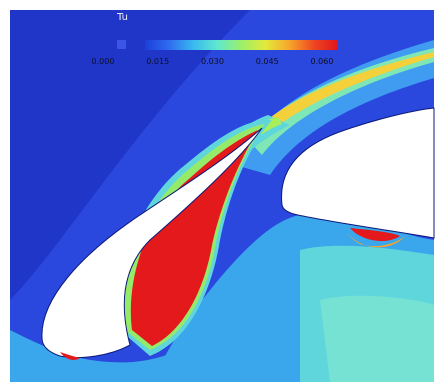 This screenshot has height=385, width=440. Describe the element at coordinates (122, 17) in the screenshot. I see `legend-title: Tu` at that location.